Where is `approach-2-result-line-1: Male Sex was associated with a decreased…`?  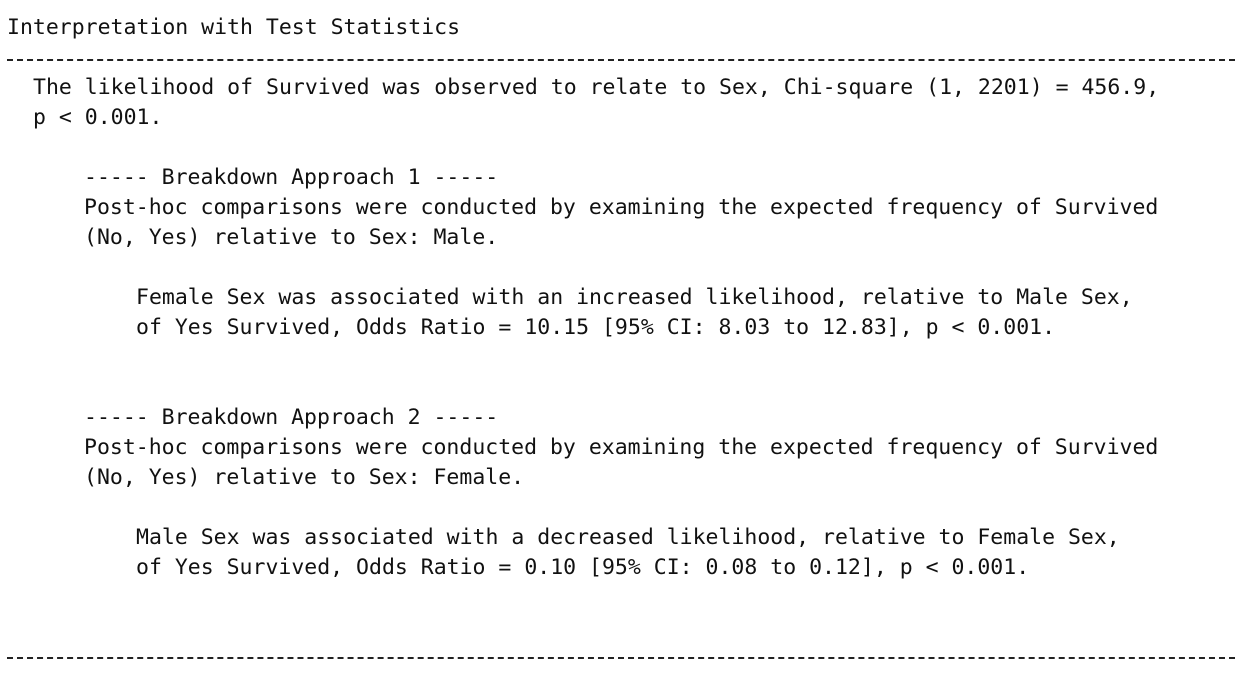
approach-2-result-line-1: Male Sex was associated with a decreased… is located at coordinates (628, 537).